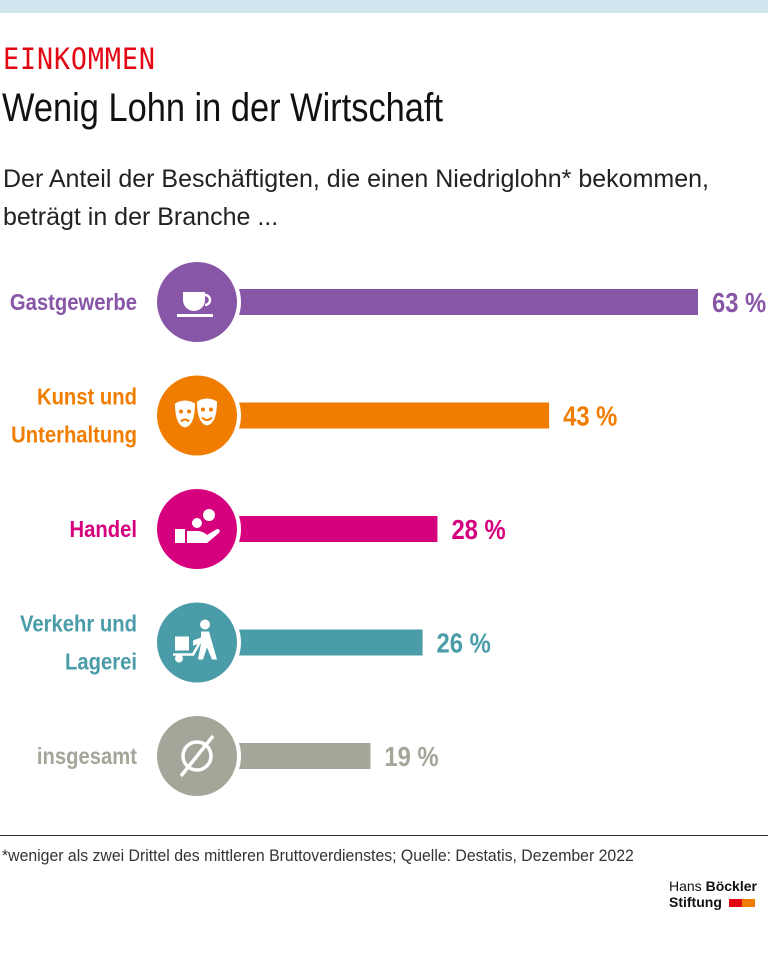 Image resolution: width=768 pixels, height=968 pixels. Describe the element at coordinates (238, 756) in the screenshot. I see `bar-row: insgesamt 19 %` at that location.